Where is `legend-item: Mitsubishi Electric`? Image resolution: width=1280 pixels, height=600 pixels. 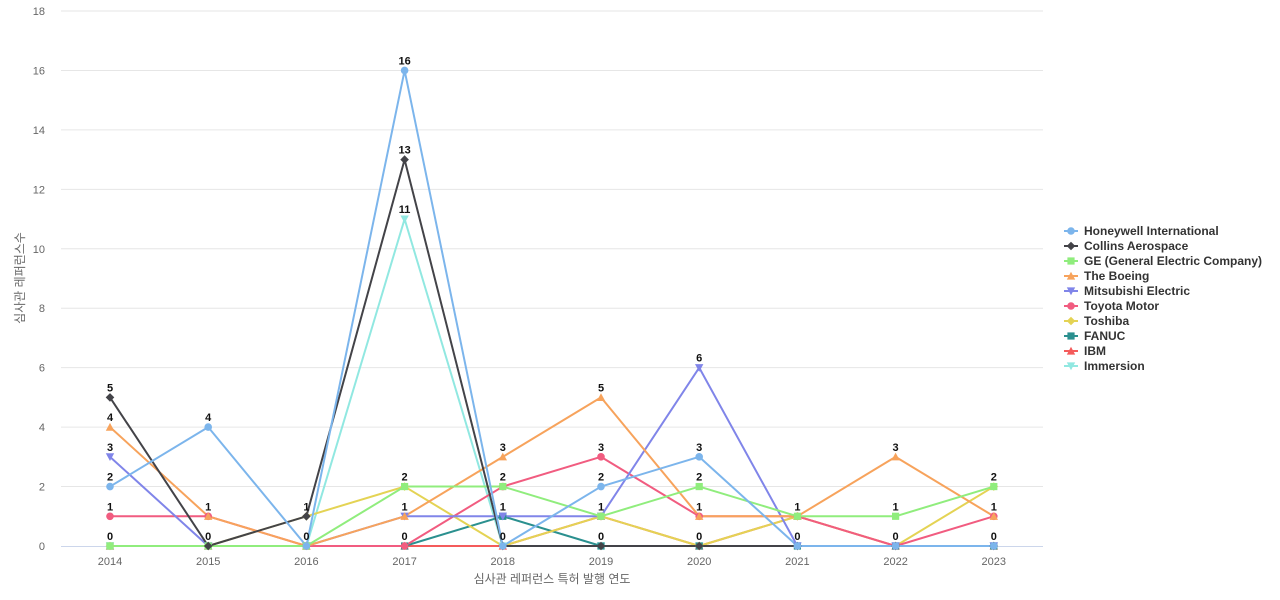
legend-item: Mitsubishi Electric is located at coordinates (1127, 291).